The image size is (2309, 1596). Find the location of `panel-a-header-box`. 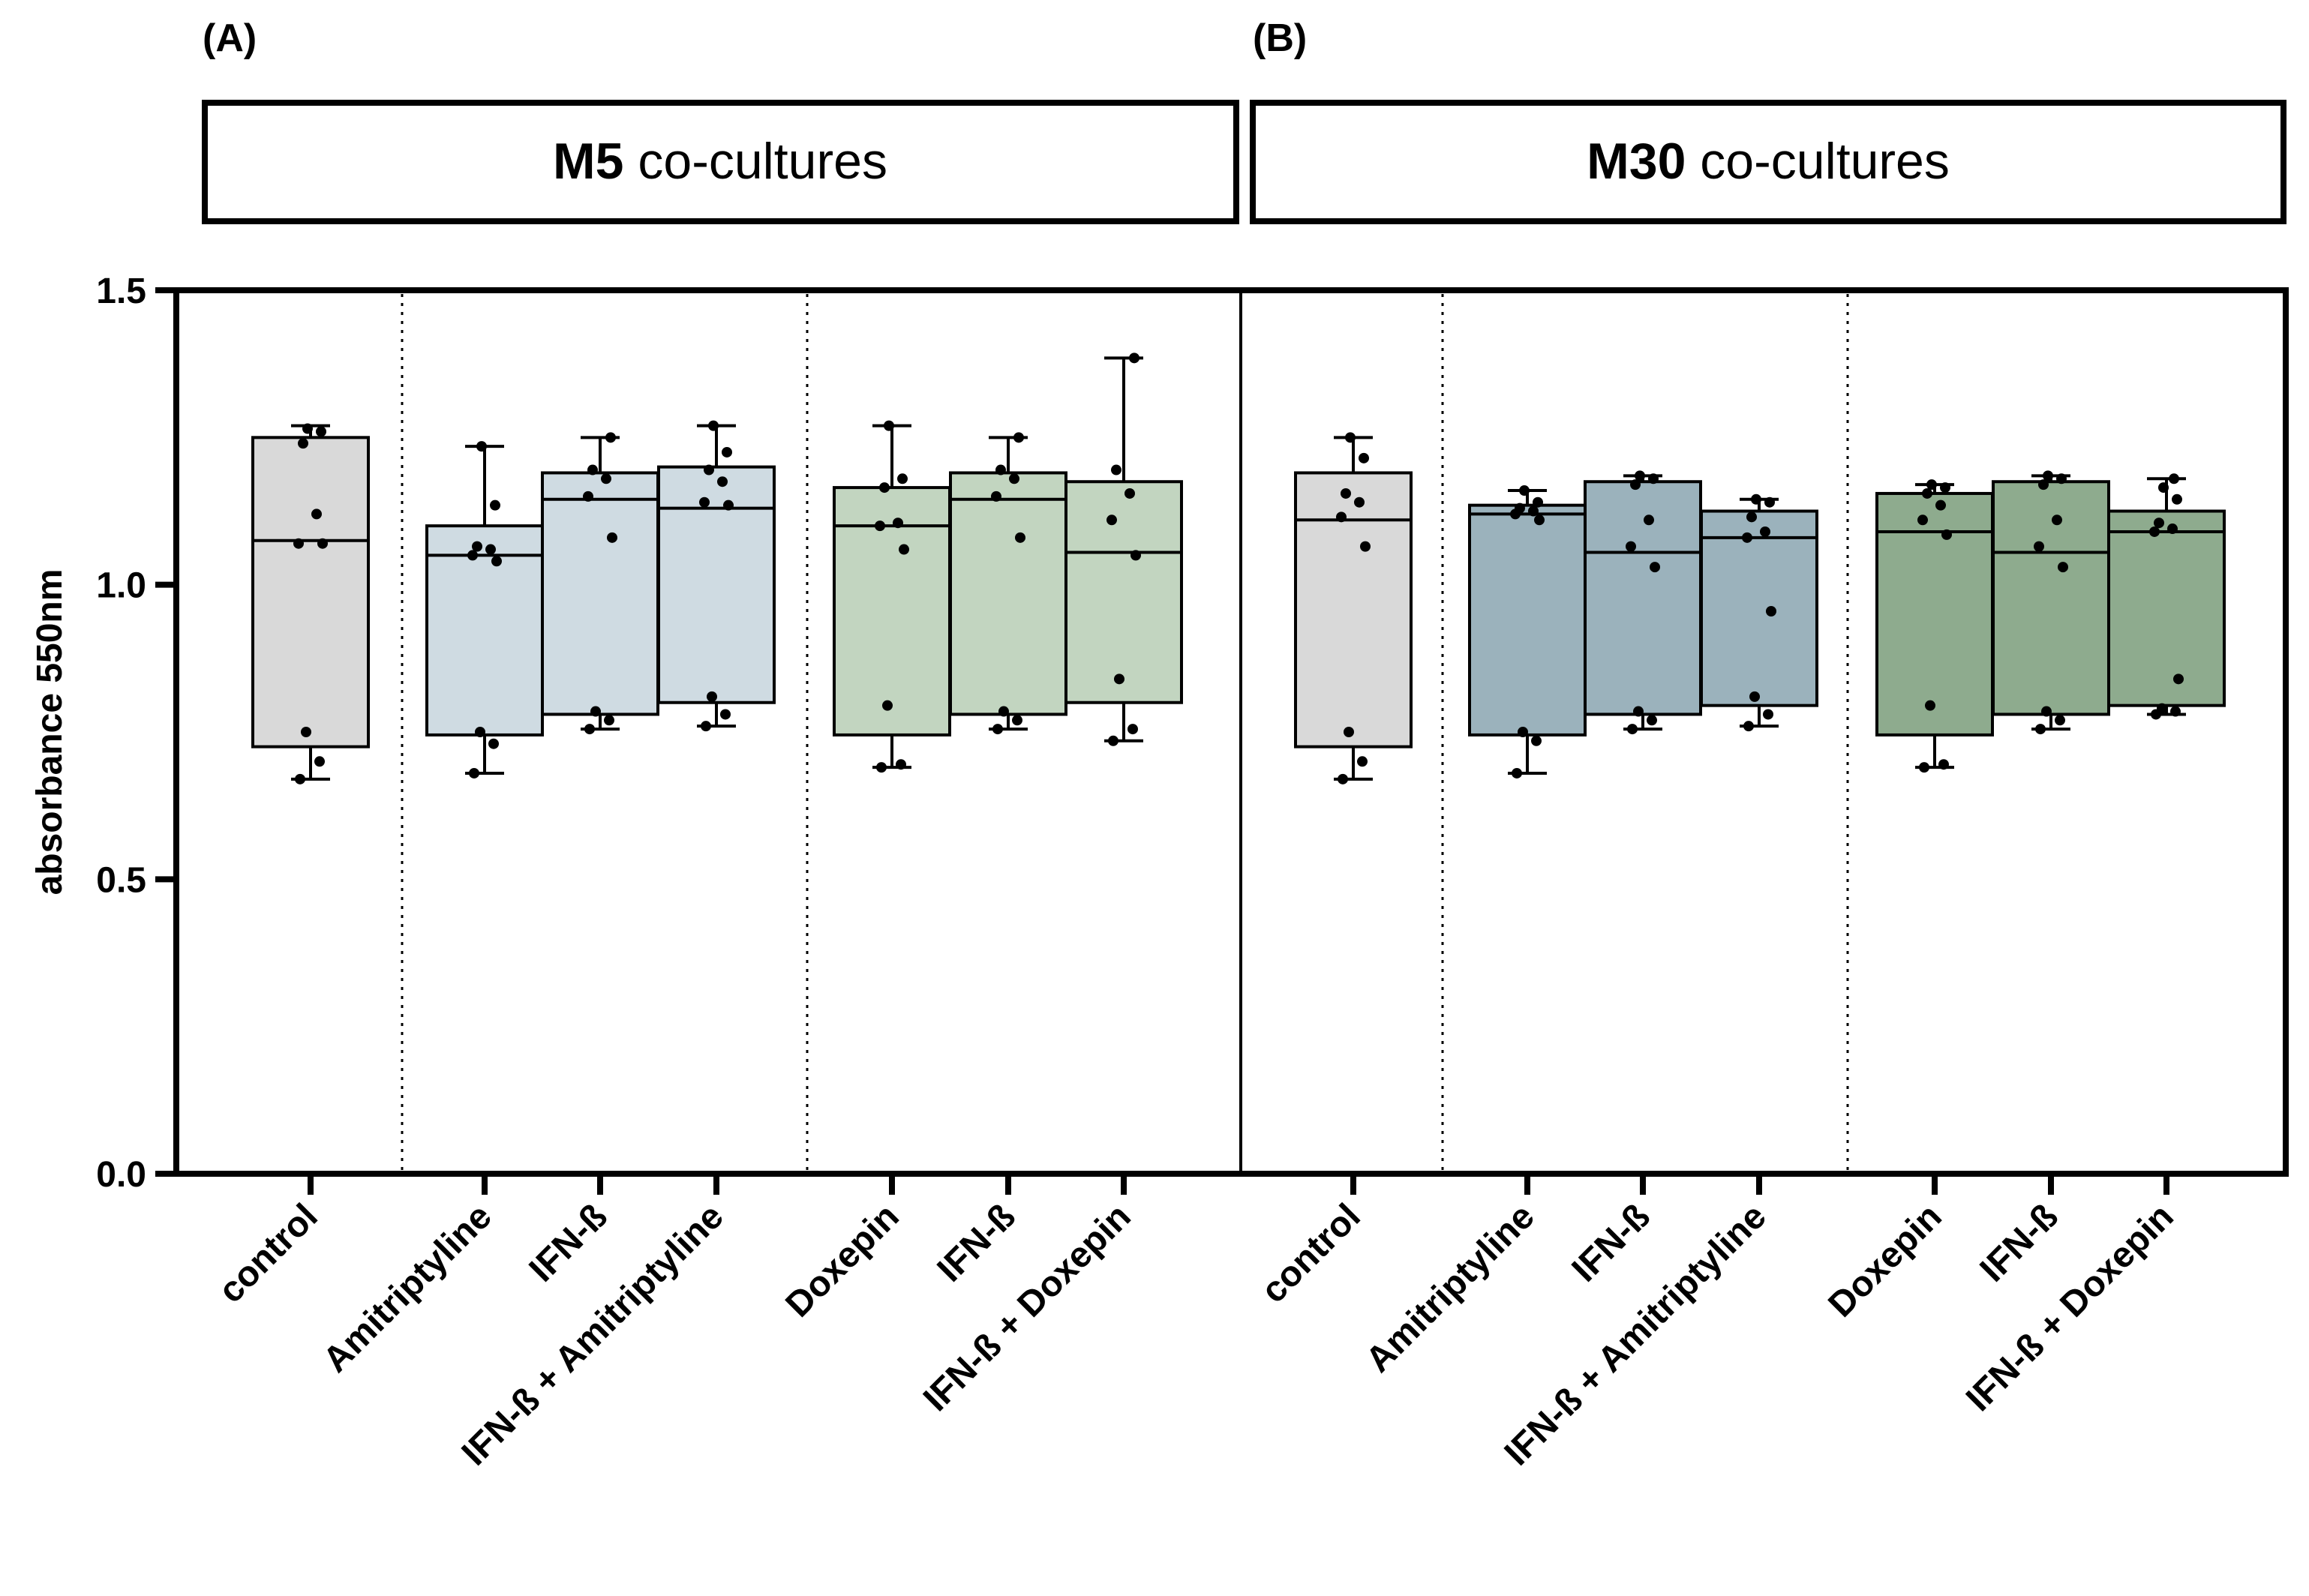

panel-a-header-box is located at coordinates (720, 162).